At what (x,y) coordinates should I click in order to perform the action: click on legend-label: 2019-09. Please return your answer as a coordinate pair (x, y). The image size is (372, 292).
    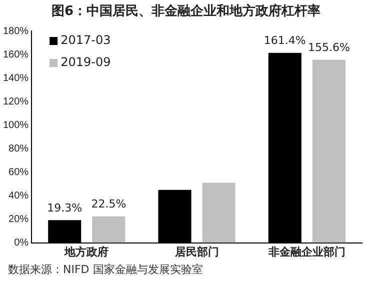
    Looking at the image, I should click on (85, 62).